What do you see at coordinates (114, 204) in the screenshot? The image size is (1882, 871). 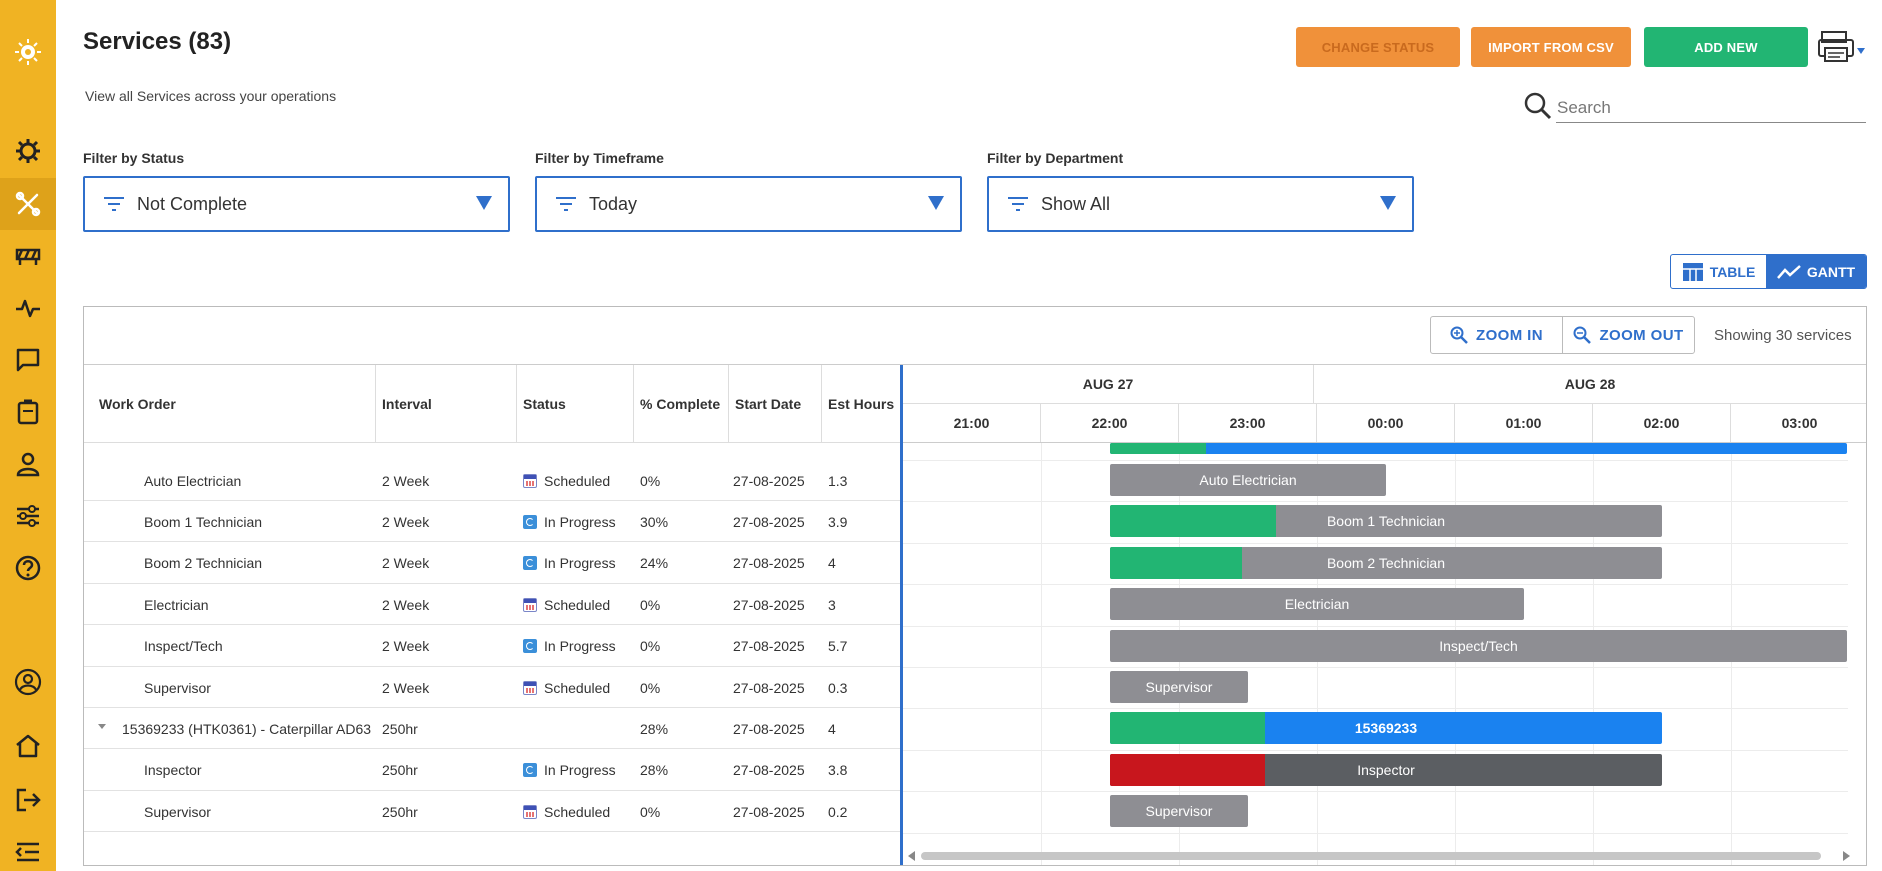 I see `filter-icon` at bounding box center [114, 204].